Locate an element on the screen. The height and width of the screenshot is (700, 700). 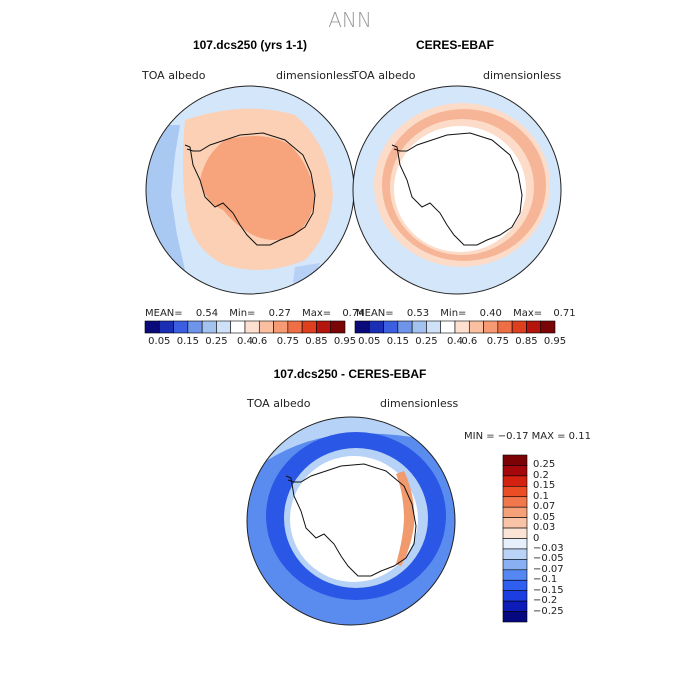
panel1-var-label: TOA albedo is located at coordinates (174, 75).